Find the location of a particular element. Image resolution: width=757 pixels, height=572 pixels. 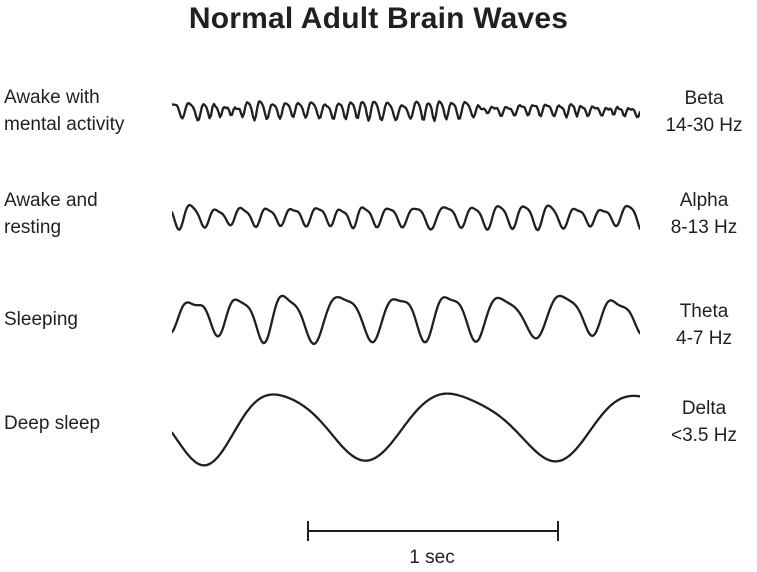

figure-title: Normal Adult Brain Waves is located at coordinates (378, 18).